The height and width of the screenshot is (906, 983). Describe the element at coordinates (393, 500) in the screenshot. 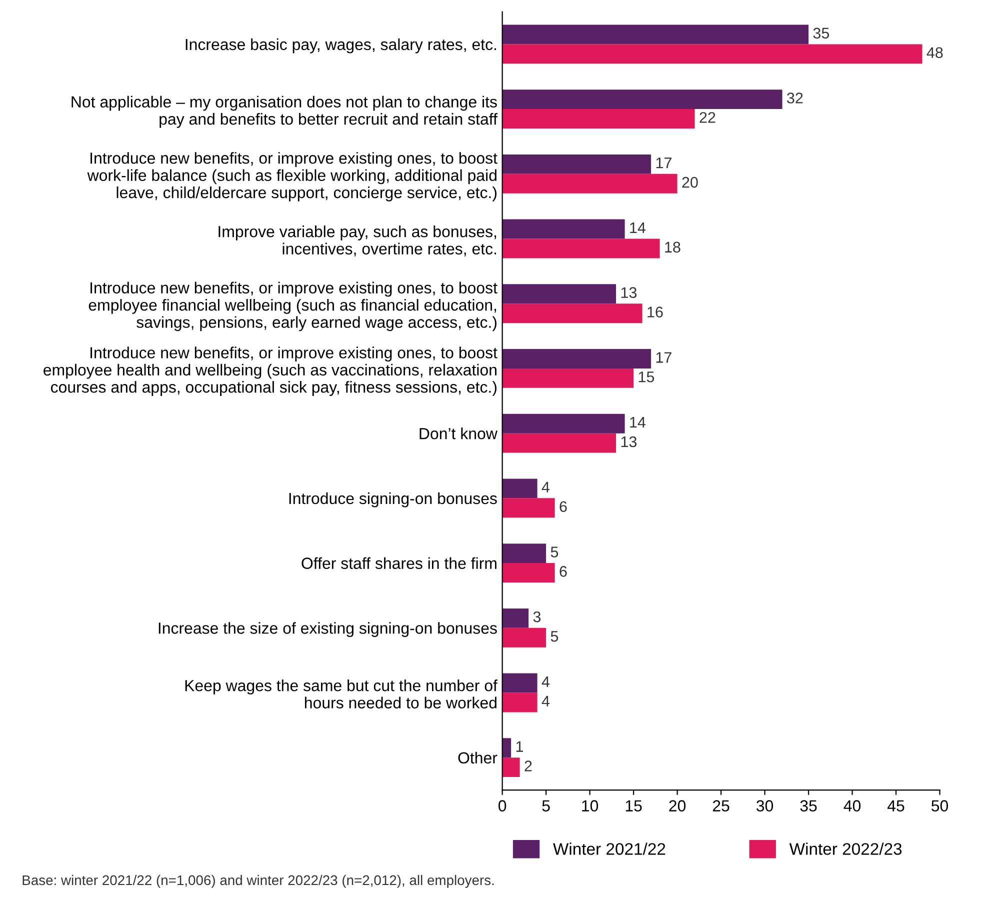

I see `y-tick-label: Introduce signing-on bonuses` at that location.